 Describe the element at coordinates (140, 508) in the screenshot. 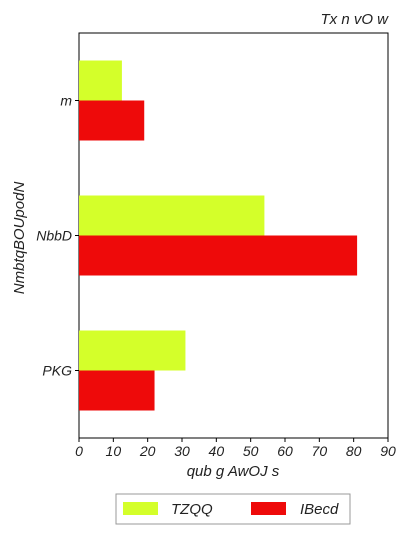

I see `legend-swatch-tzqq` at that location.